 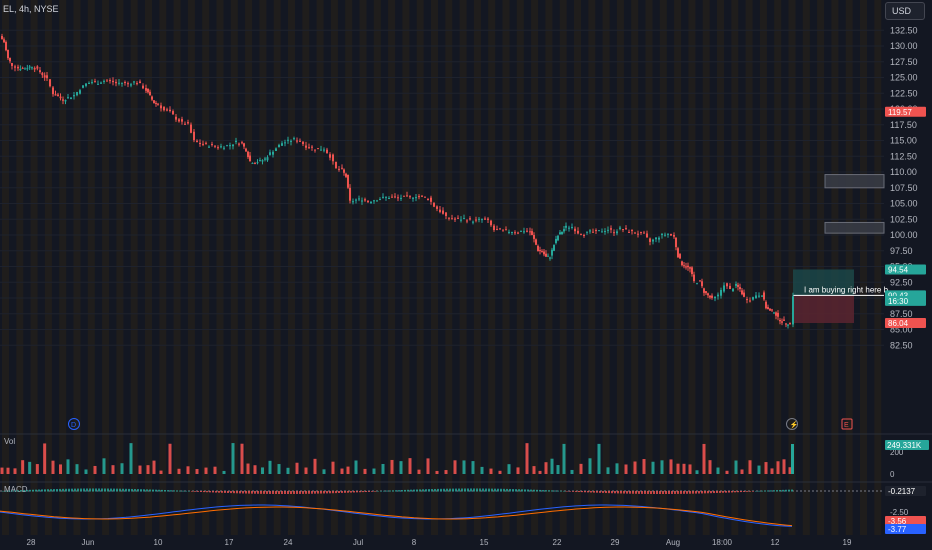 I want to click on time-tick-label: 17, so click(x=229, y=542).